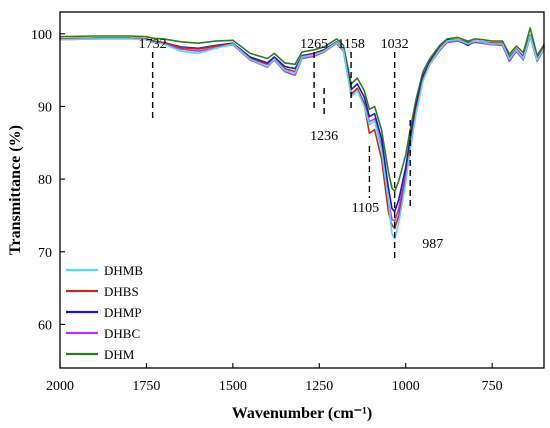 This screenshot has width=550, height=428. Describe the element at coordinates (406, 386) in the screenshot. I see `x-tick-label-1000: 1000` at that location.